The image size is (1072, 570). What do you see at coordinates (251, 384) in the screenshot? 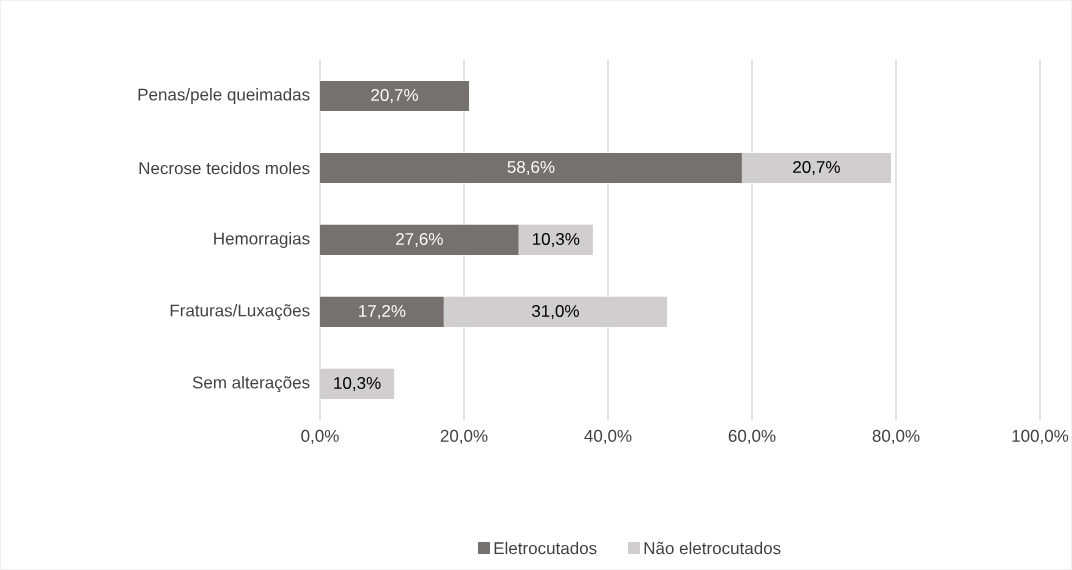
I see `y-tick-label: Sem alterações` at bounding box center [251, 384].